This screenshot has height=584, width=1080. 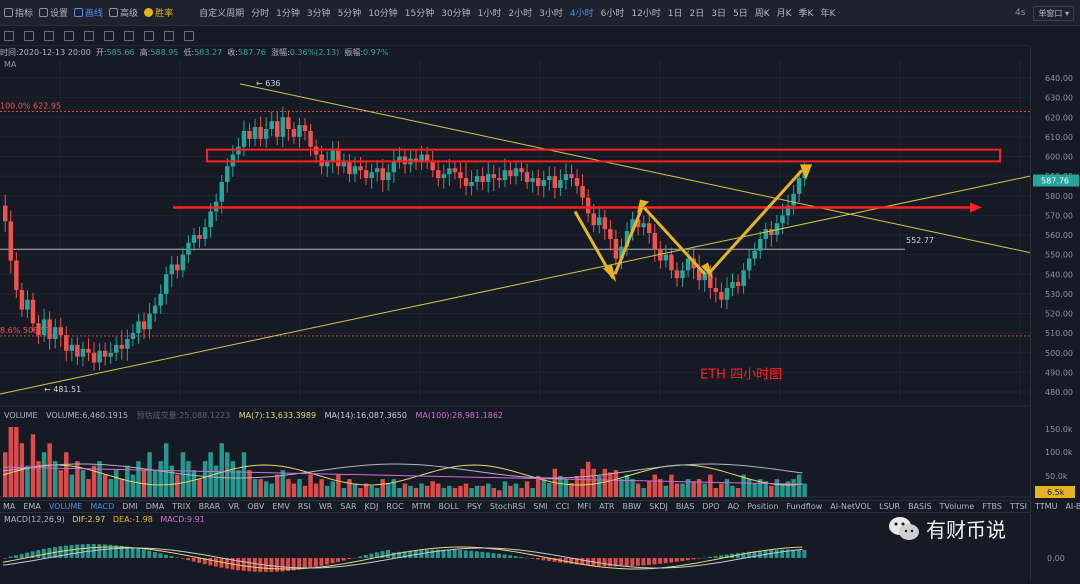 I want to click on shape-tool-icon, so click(x=89, y=35).